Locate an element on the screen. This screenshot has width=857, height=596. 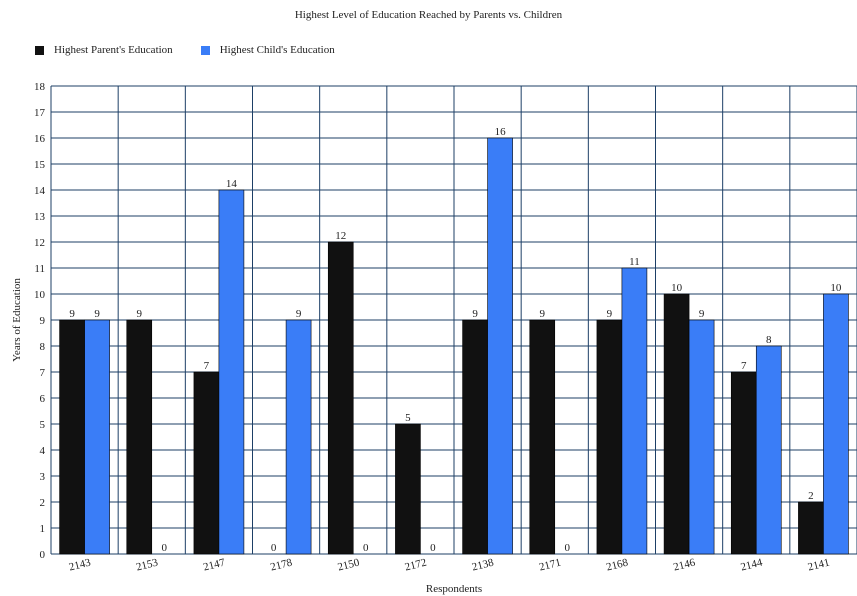
x-tick-label: 2146 is located at coordinates (684, 564).